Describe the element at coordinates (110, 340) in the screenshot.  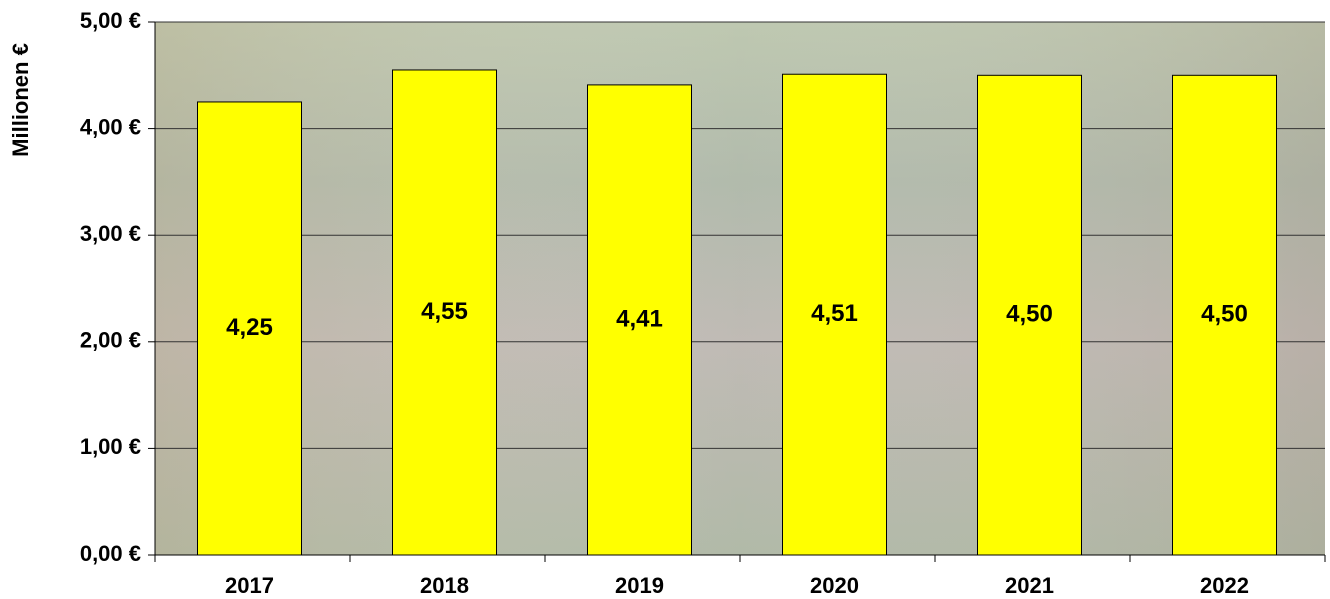
I see `y-tick-label: 2,00 €` at that location.